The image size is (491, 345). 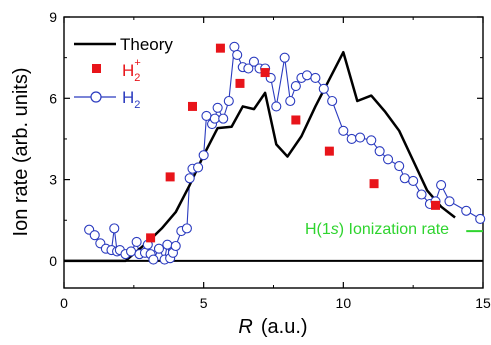 What do you see at coordinates (53, 180) in the screenshot?
I see `y-tick-label: 3` at bounding box center [53, 180].